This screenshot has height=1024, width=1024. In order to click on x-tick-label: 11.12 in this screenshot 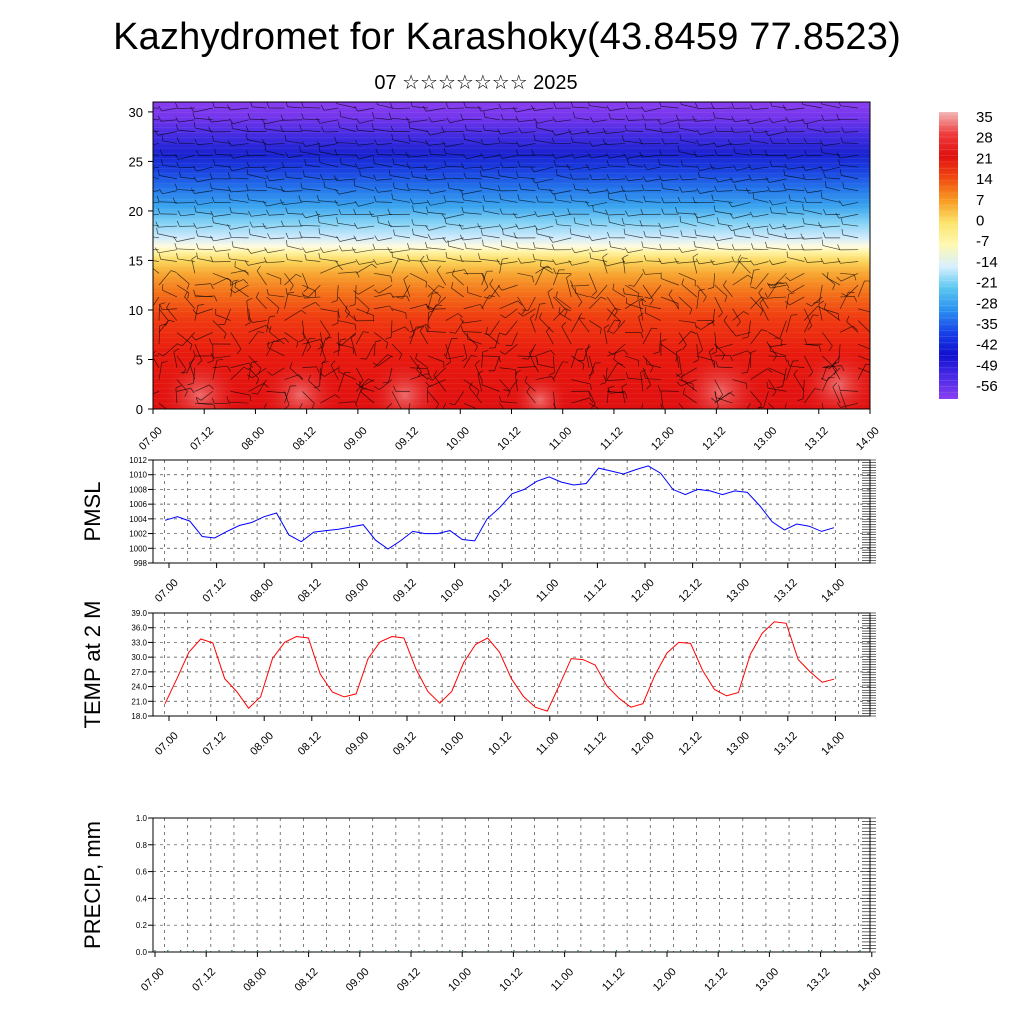, I will do `click(613, 979)`.